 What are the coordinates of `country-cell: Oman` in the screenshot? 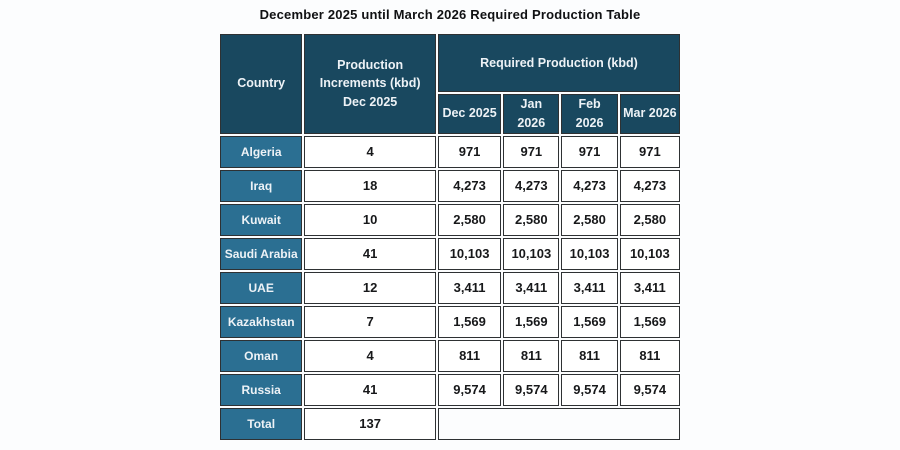 It's located at (261, 355).